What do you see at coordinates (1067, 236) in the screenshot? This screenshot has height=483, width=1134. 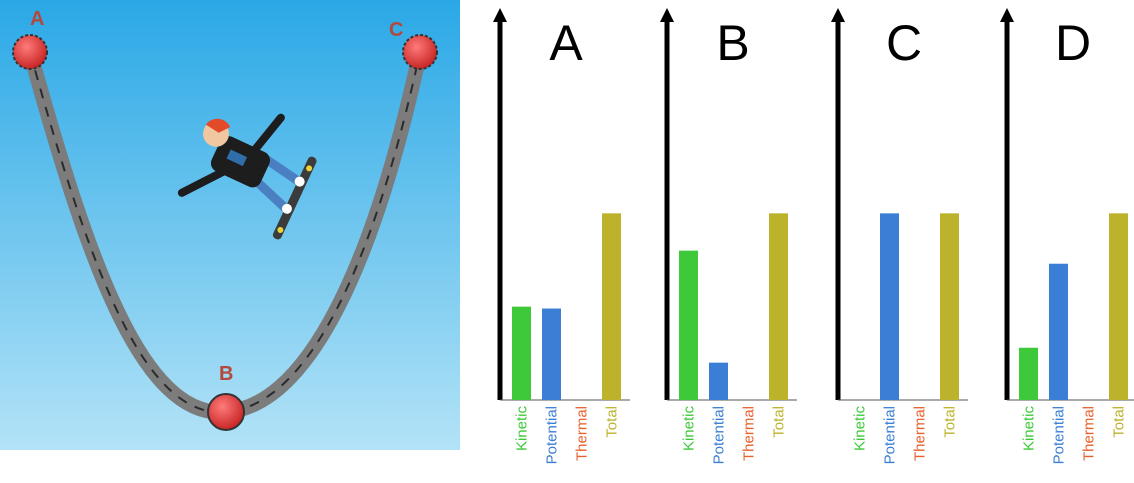 I see `bar-chart-d: D Kinetic Potential Thermal Total` at bounding box center [1067, 236].